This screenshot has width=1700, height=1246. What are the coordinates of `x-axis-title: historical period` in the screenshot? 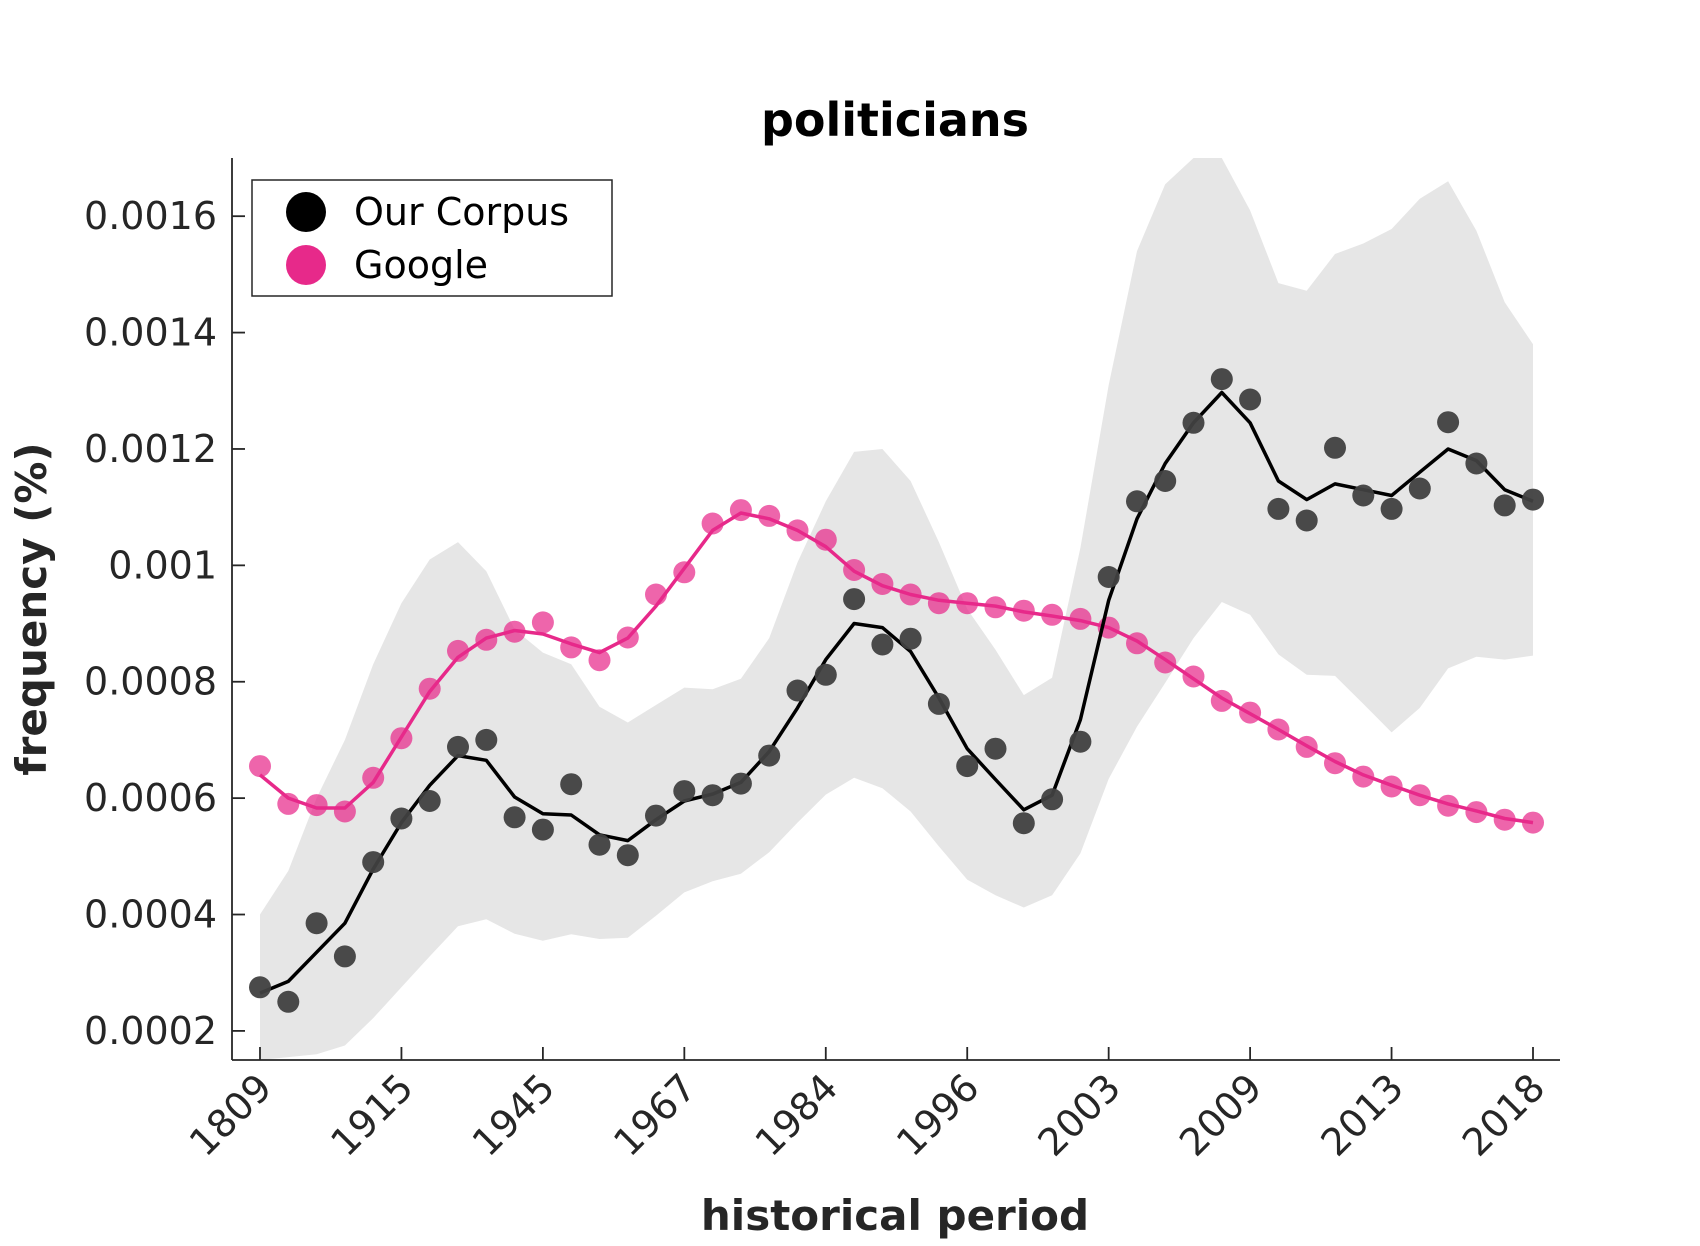 It's located at (895, 1215).